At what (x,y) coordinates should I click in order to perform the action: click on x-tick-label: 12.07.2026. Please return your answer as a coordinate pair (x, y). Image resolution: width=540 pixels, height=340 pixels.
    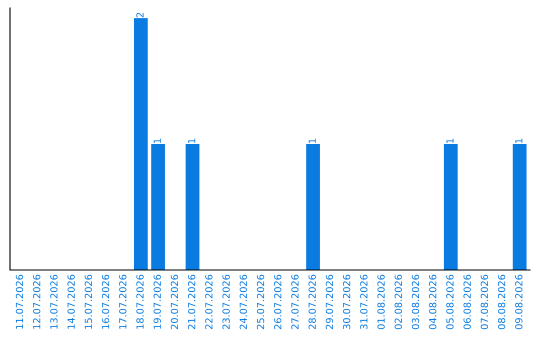
    Looking at the image, I should click on (36, 301).